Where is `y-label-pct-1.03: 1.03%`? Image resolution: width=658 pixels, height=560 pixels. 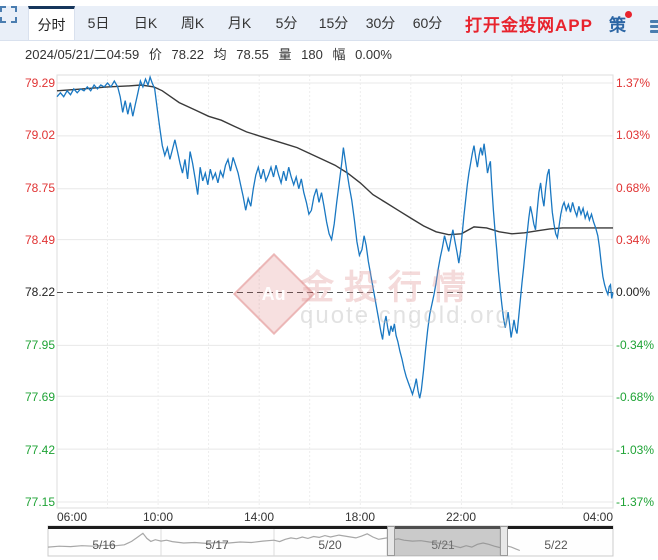 y-label-pct-1.03: 1.03% is located at coordinates (633, 135).